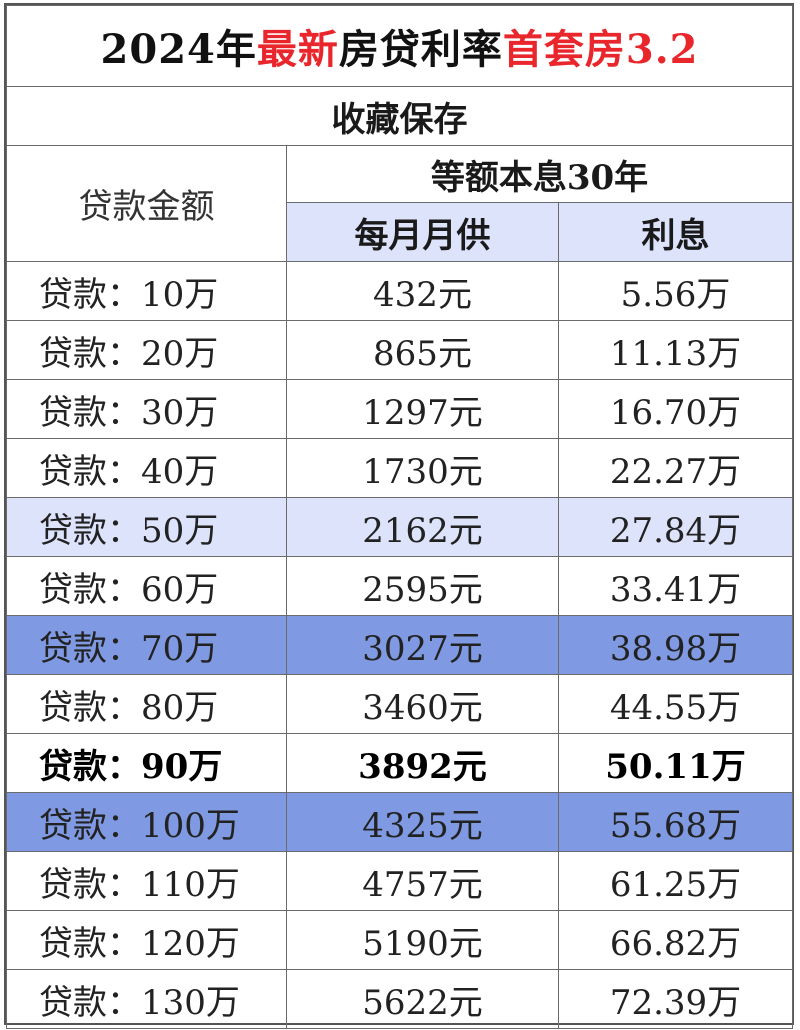 This screenshot has height=1030, width=800. I want to click on table-row: 贷款：100万 4325元 55.68万, so click(399, 822).